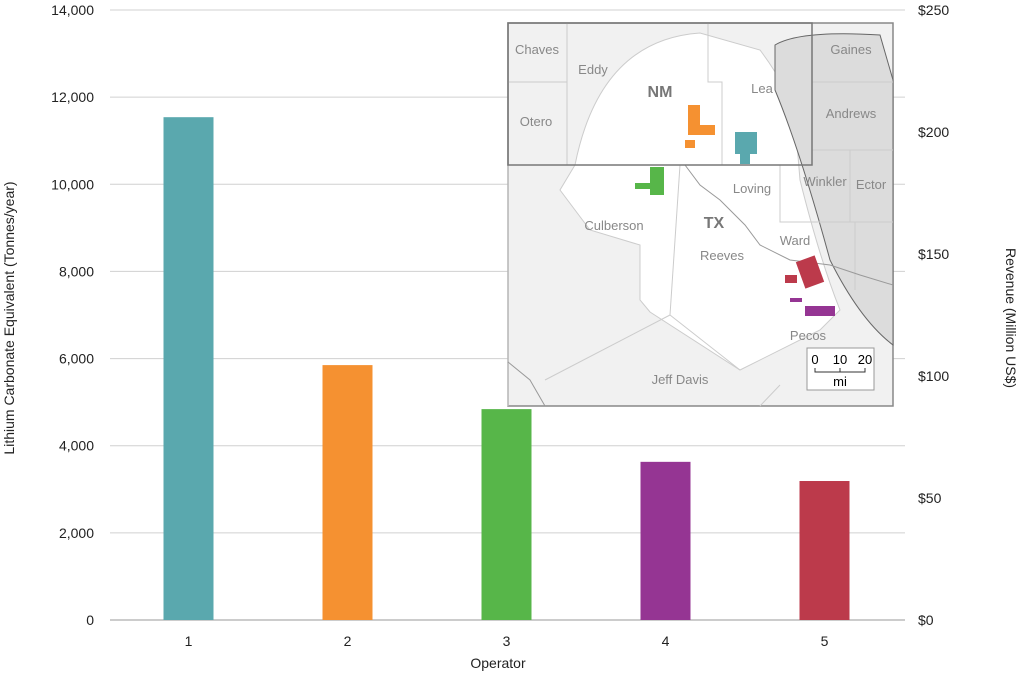  What do you see at coordinates (666, 641) in the screenshot?
I see `x-tick-label: 4` at bounding box center [666, 641].